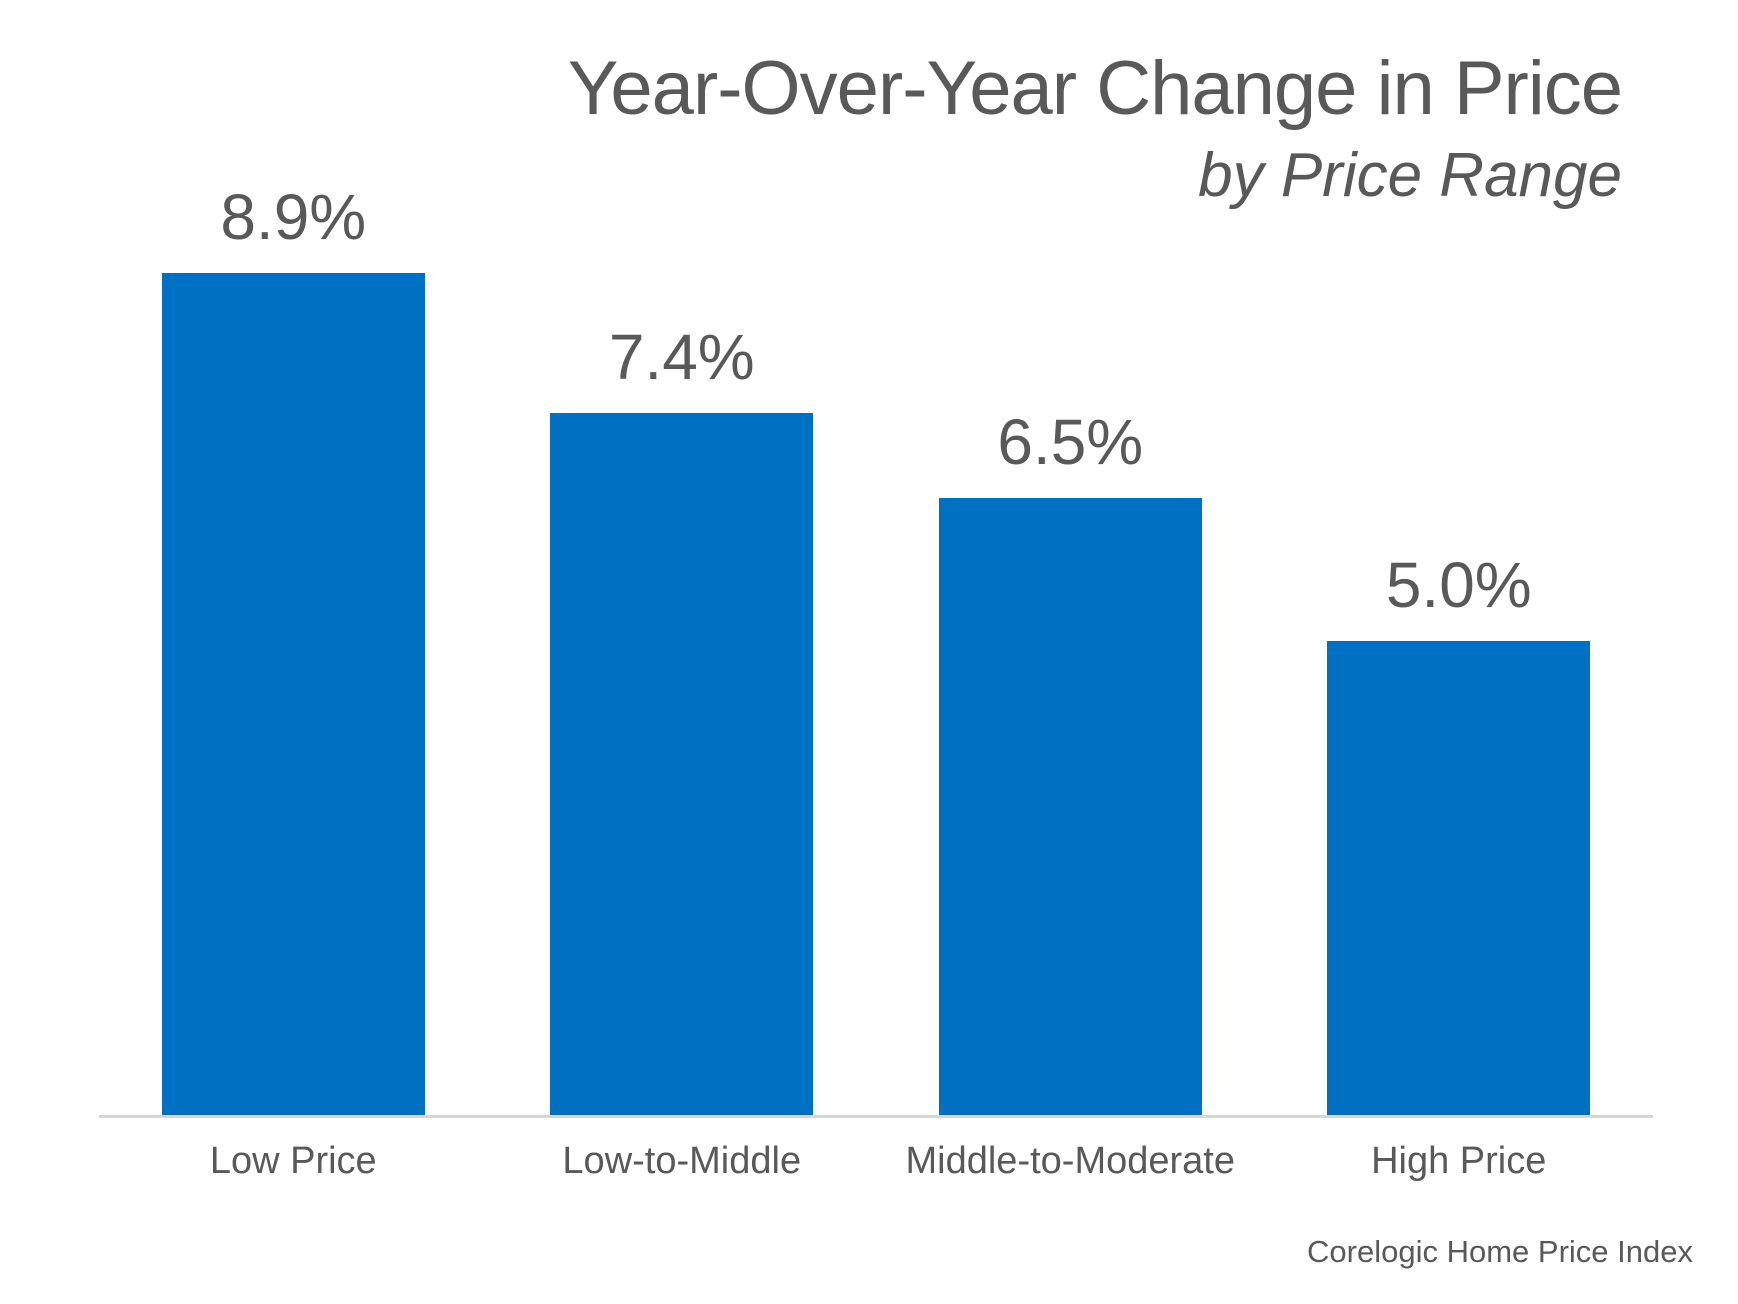 The height and width of the screenshot is (1304, 1738). What do you see at coordinates (1070, 806) in the screenshot?
I see `bar-middle-to-moderate` at bounding box center [1070, 806].